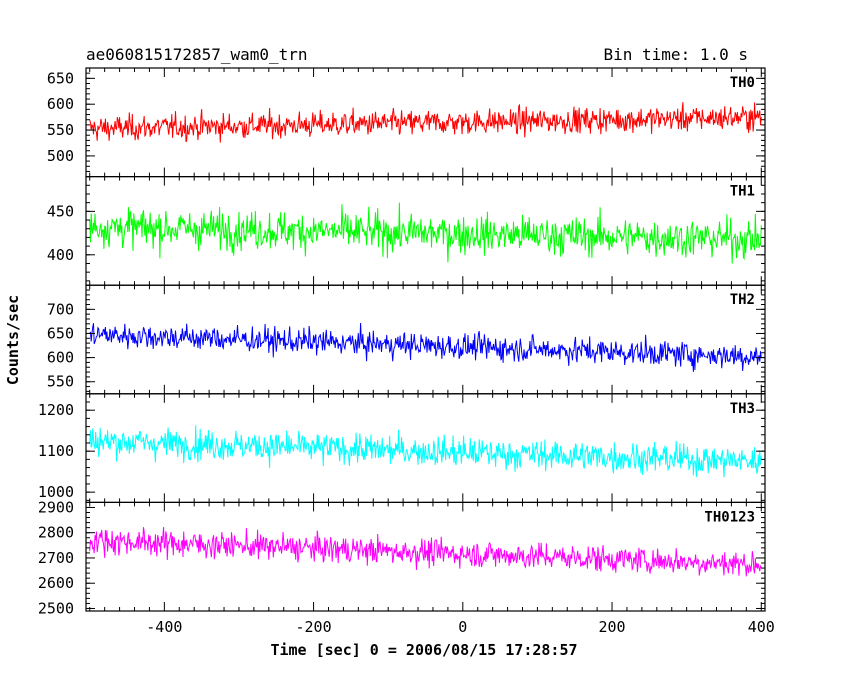  I want to click on x-tick-label: -400, so click(164, 627).